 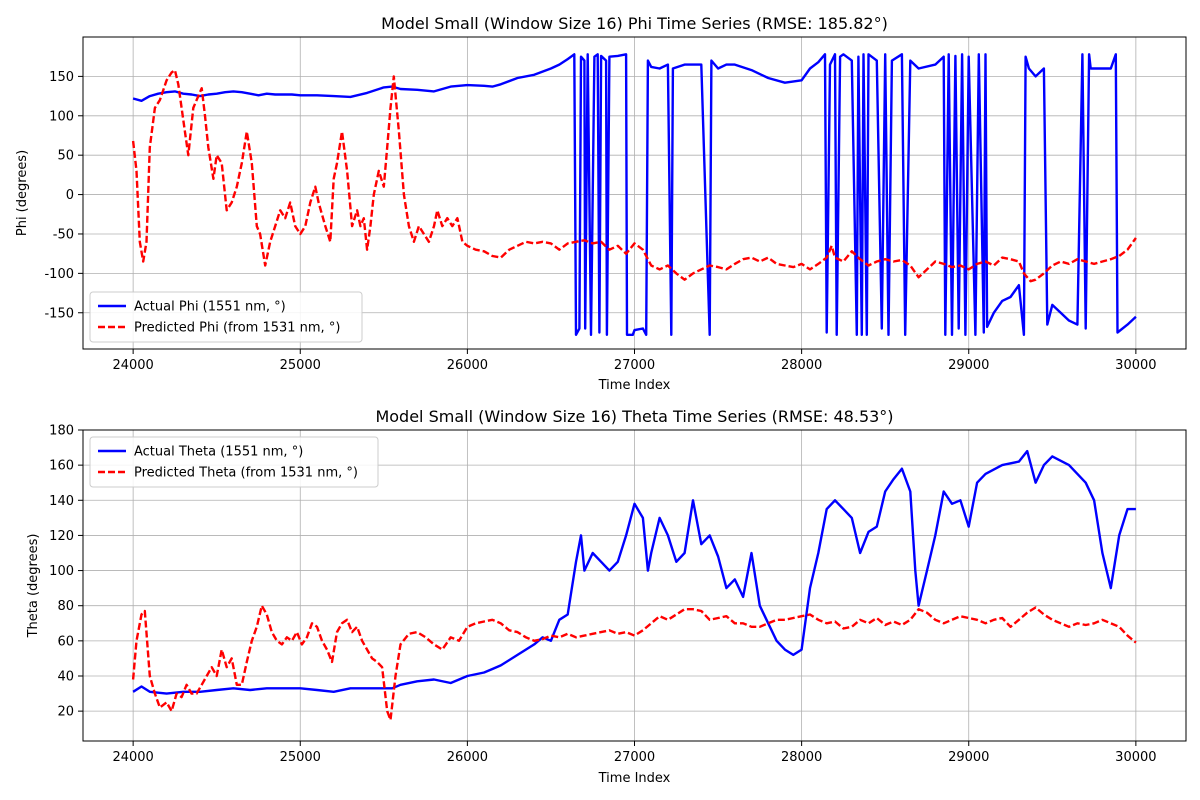 I want to click on legend-label: Predicted Theta (from 1531 nm, °), so click(x=246, y=473).